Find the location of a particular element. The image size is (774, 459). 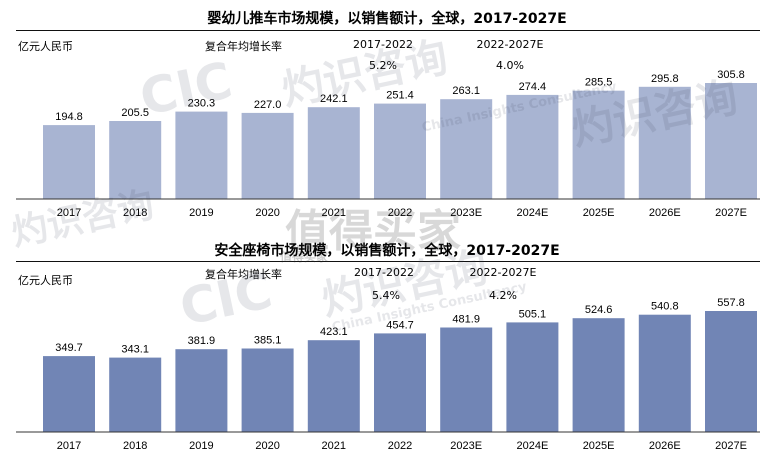

cagr-rate-1: 5.4% is located at coordinates (386, 295).